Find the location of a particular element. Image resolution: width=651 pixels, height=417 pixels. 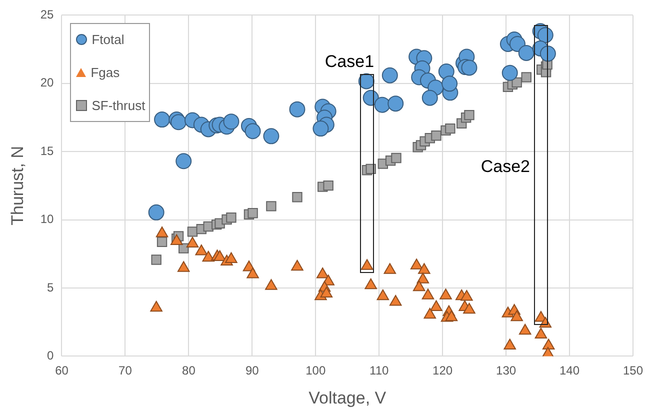

x-tick-label: 60 is located at coordinates (62, 371).